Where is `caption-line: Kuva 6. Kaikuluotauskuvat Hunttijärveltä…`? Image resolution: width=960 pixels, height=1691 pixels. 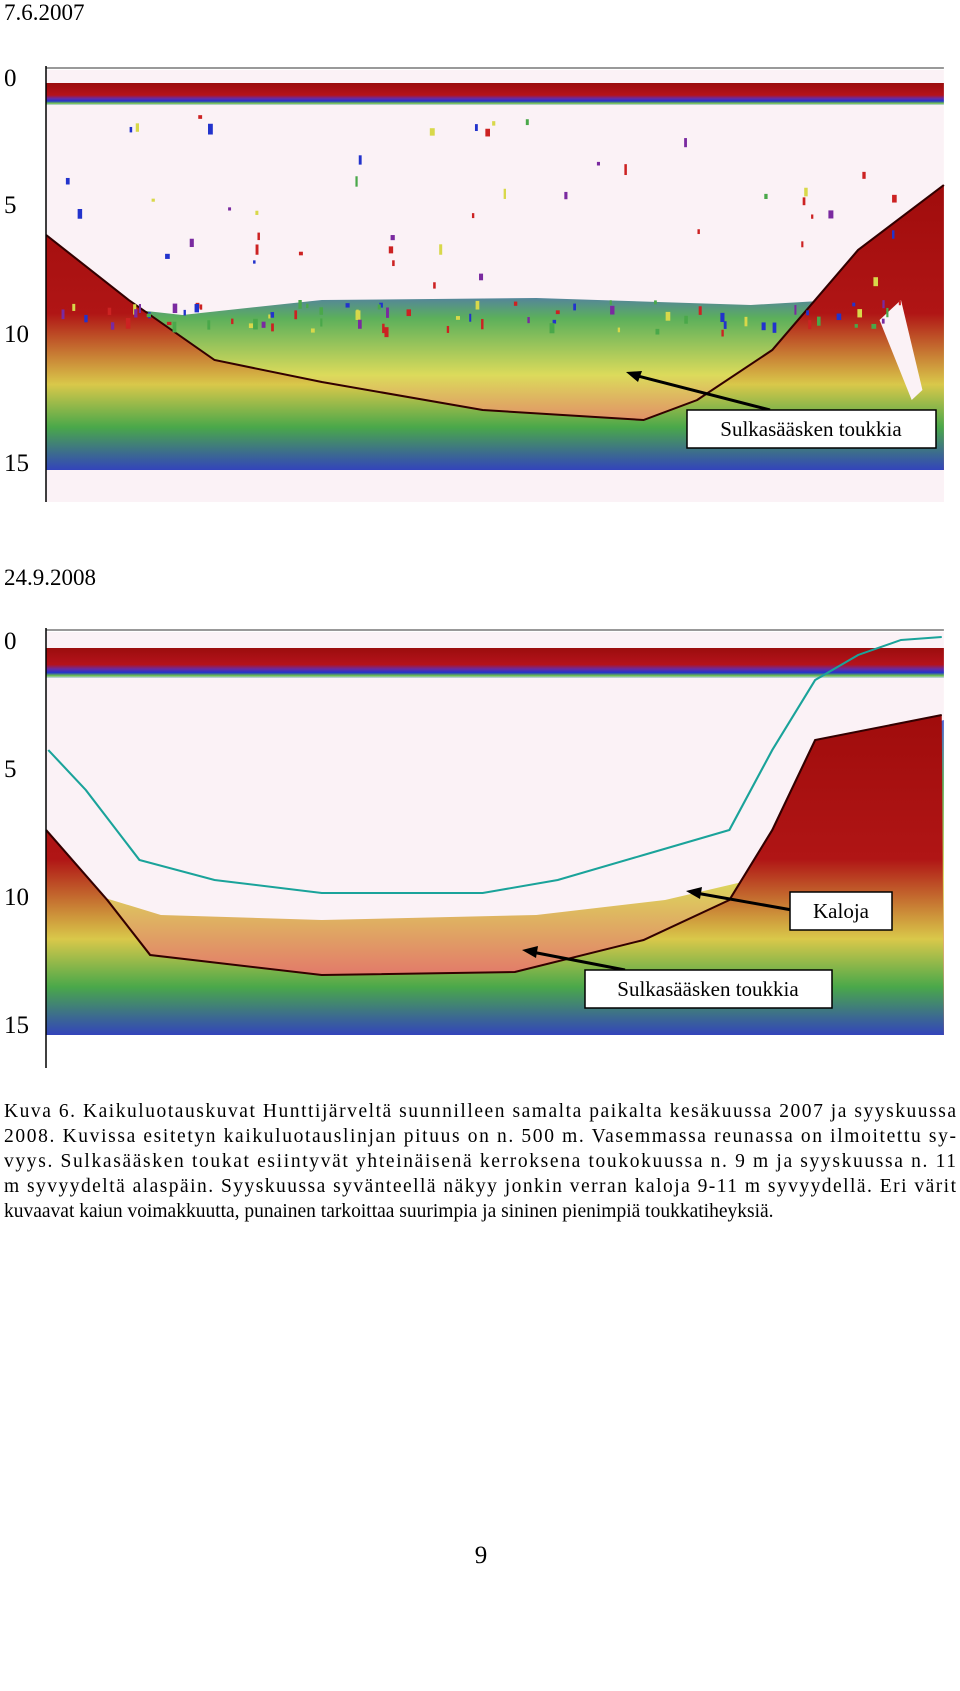 caption-line: Kuva 6. Kaikuluotauskuvat Hunttijärveltä… is located at coordinates (480, 1111).